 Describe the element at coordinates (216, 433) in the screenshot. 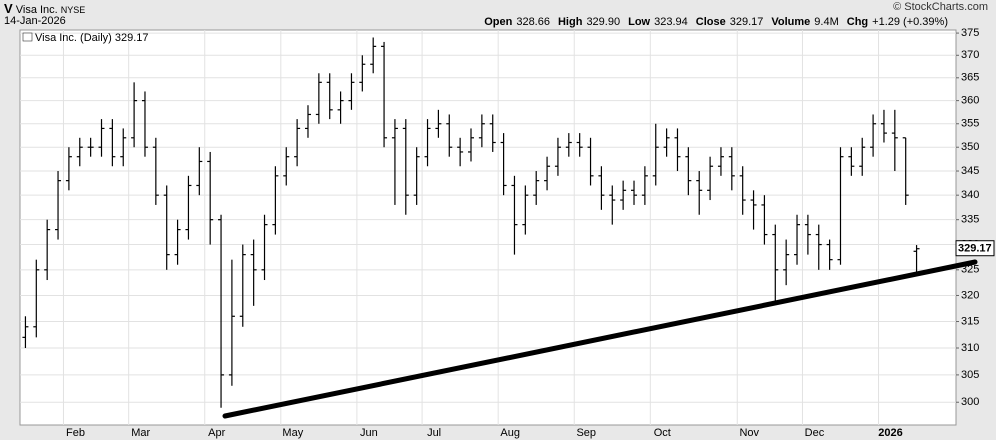

I see `x-tick-label: Apr` at that location.